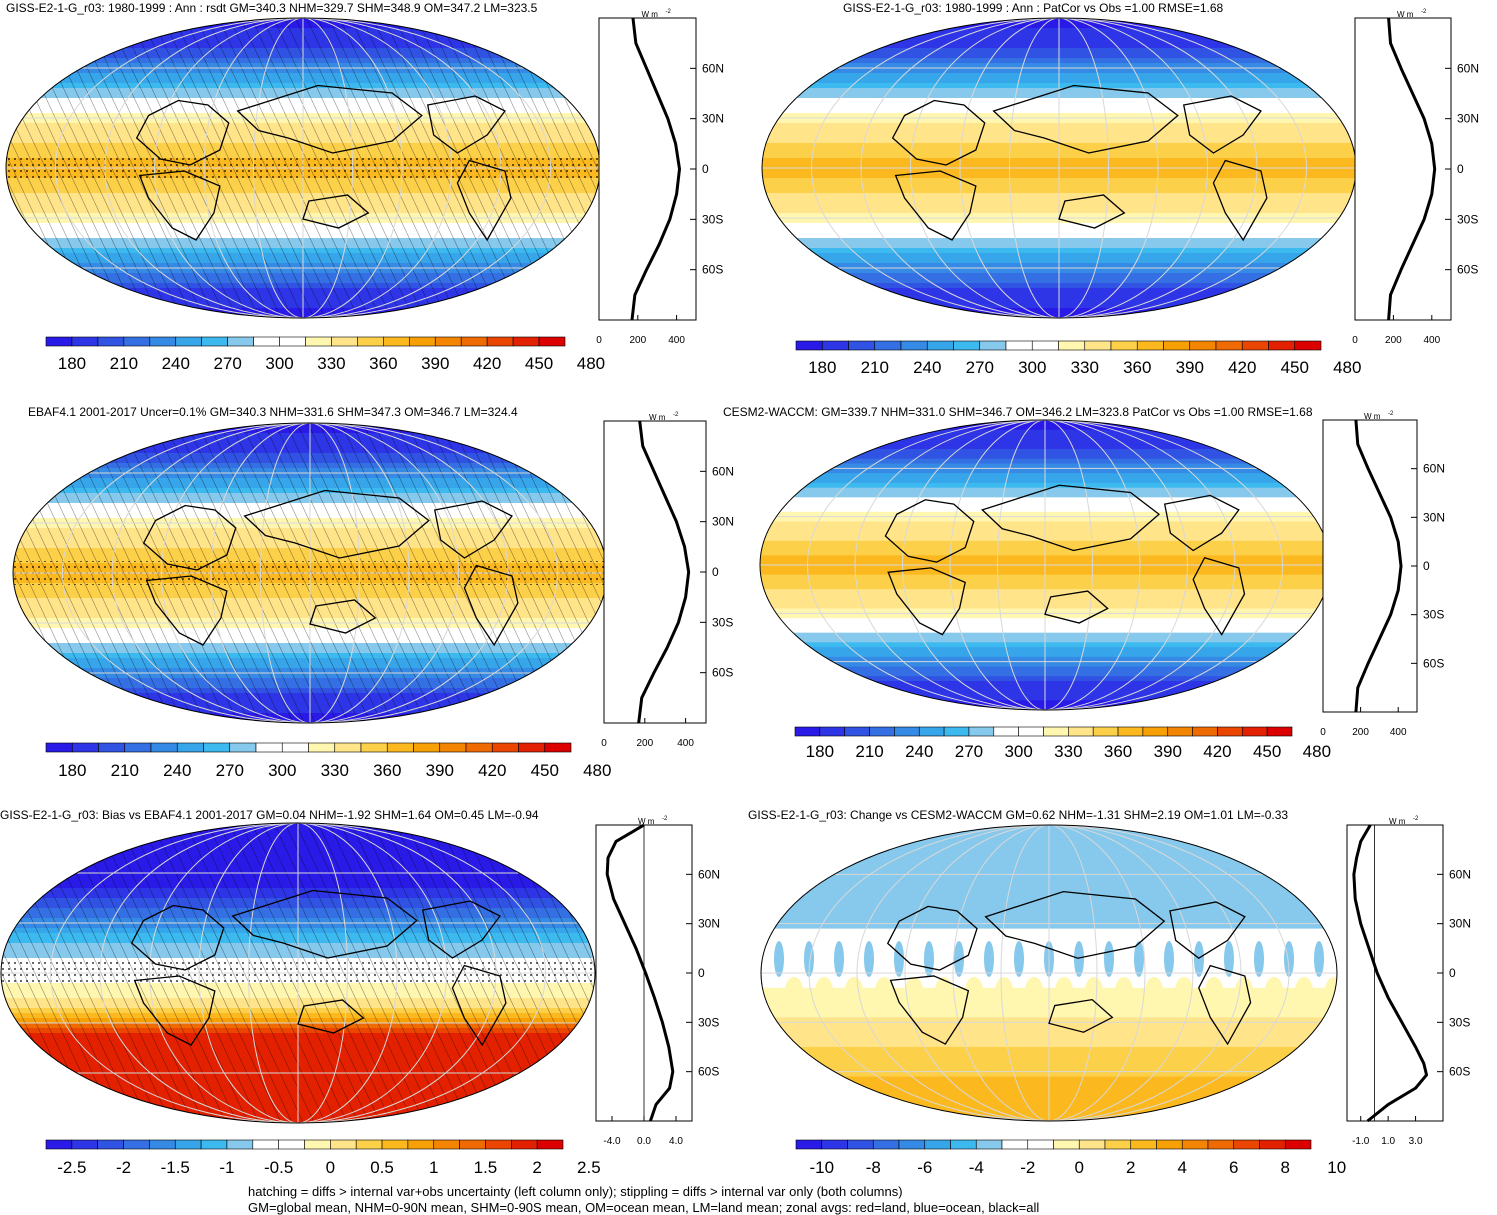 The image size is (1497, 1215). I want to click on colorbar-label: 10, so click(1336, 1167).